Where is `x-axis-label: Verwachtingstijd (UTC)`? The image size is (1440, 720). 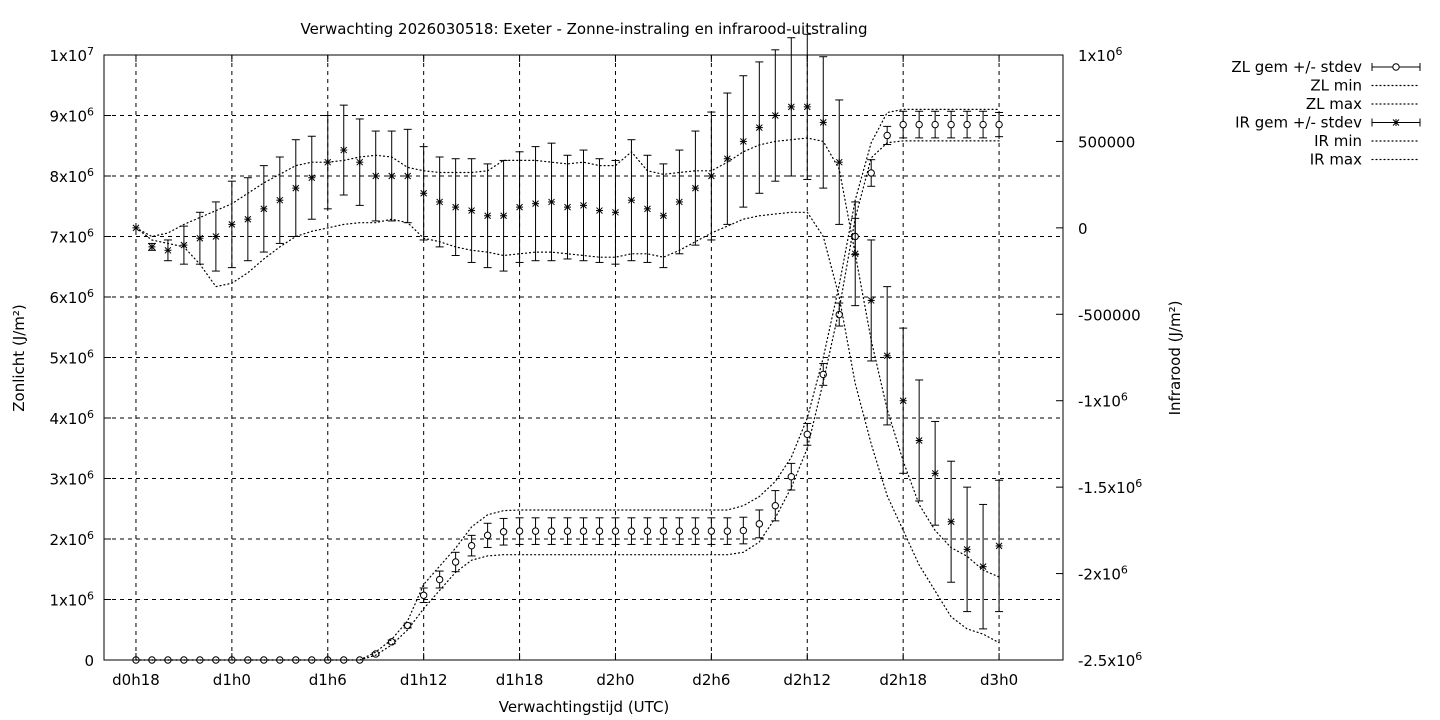
x-axis-label: Verwachtingstijd (UTC) is located at coordinates (584, 707).